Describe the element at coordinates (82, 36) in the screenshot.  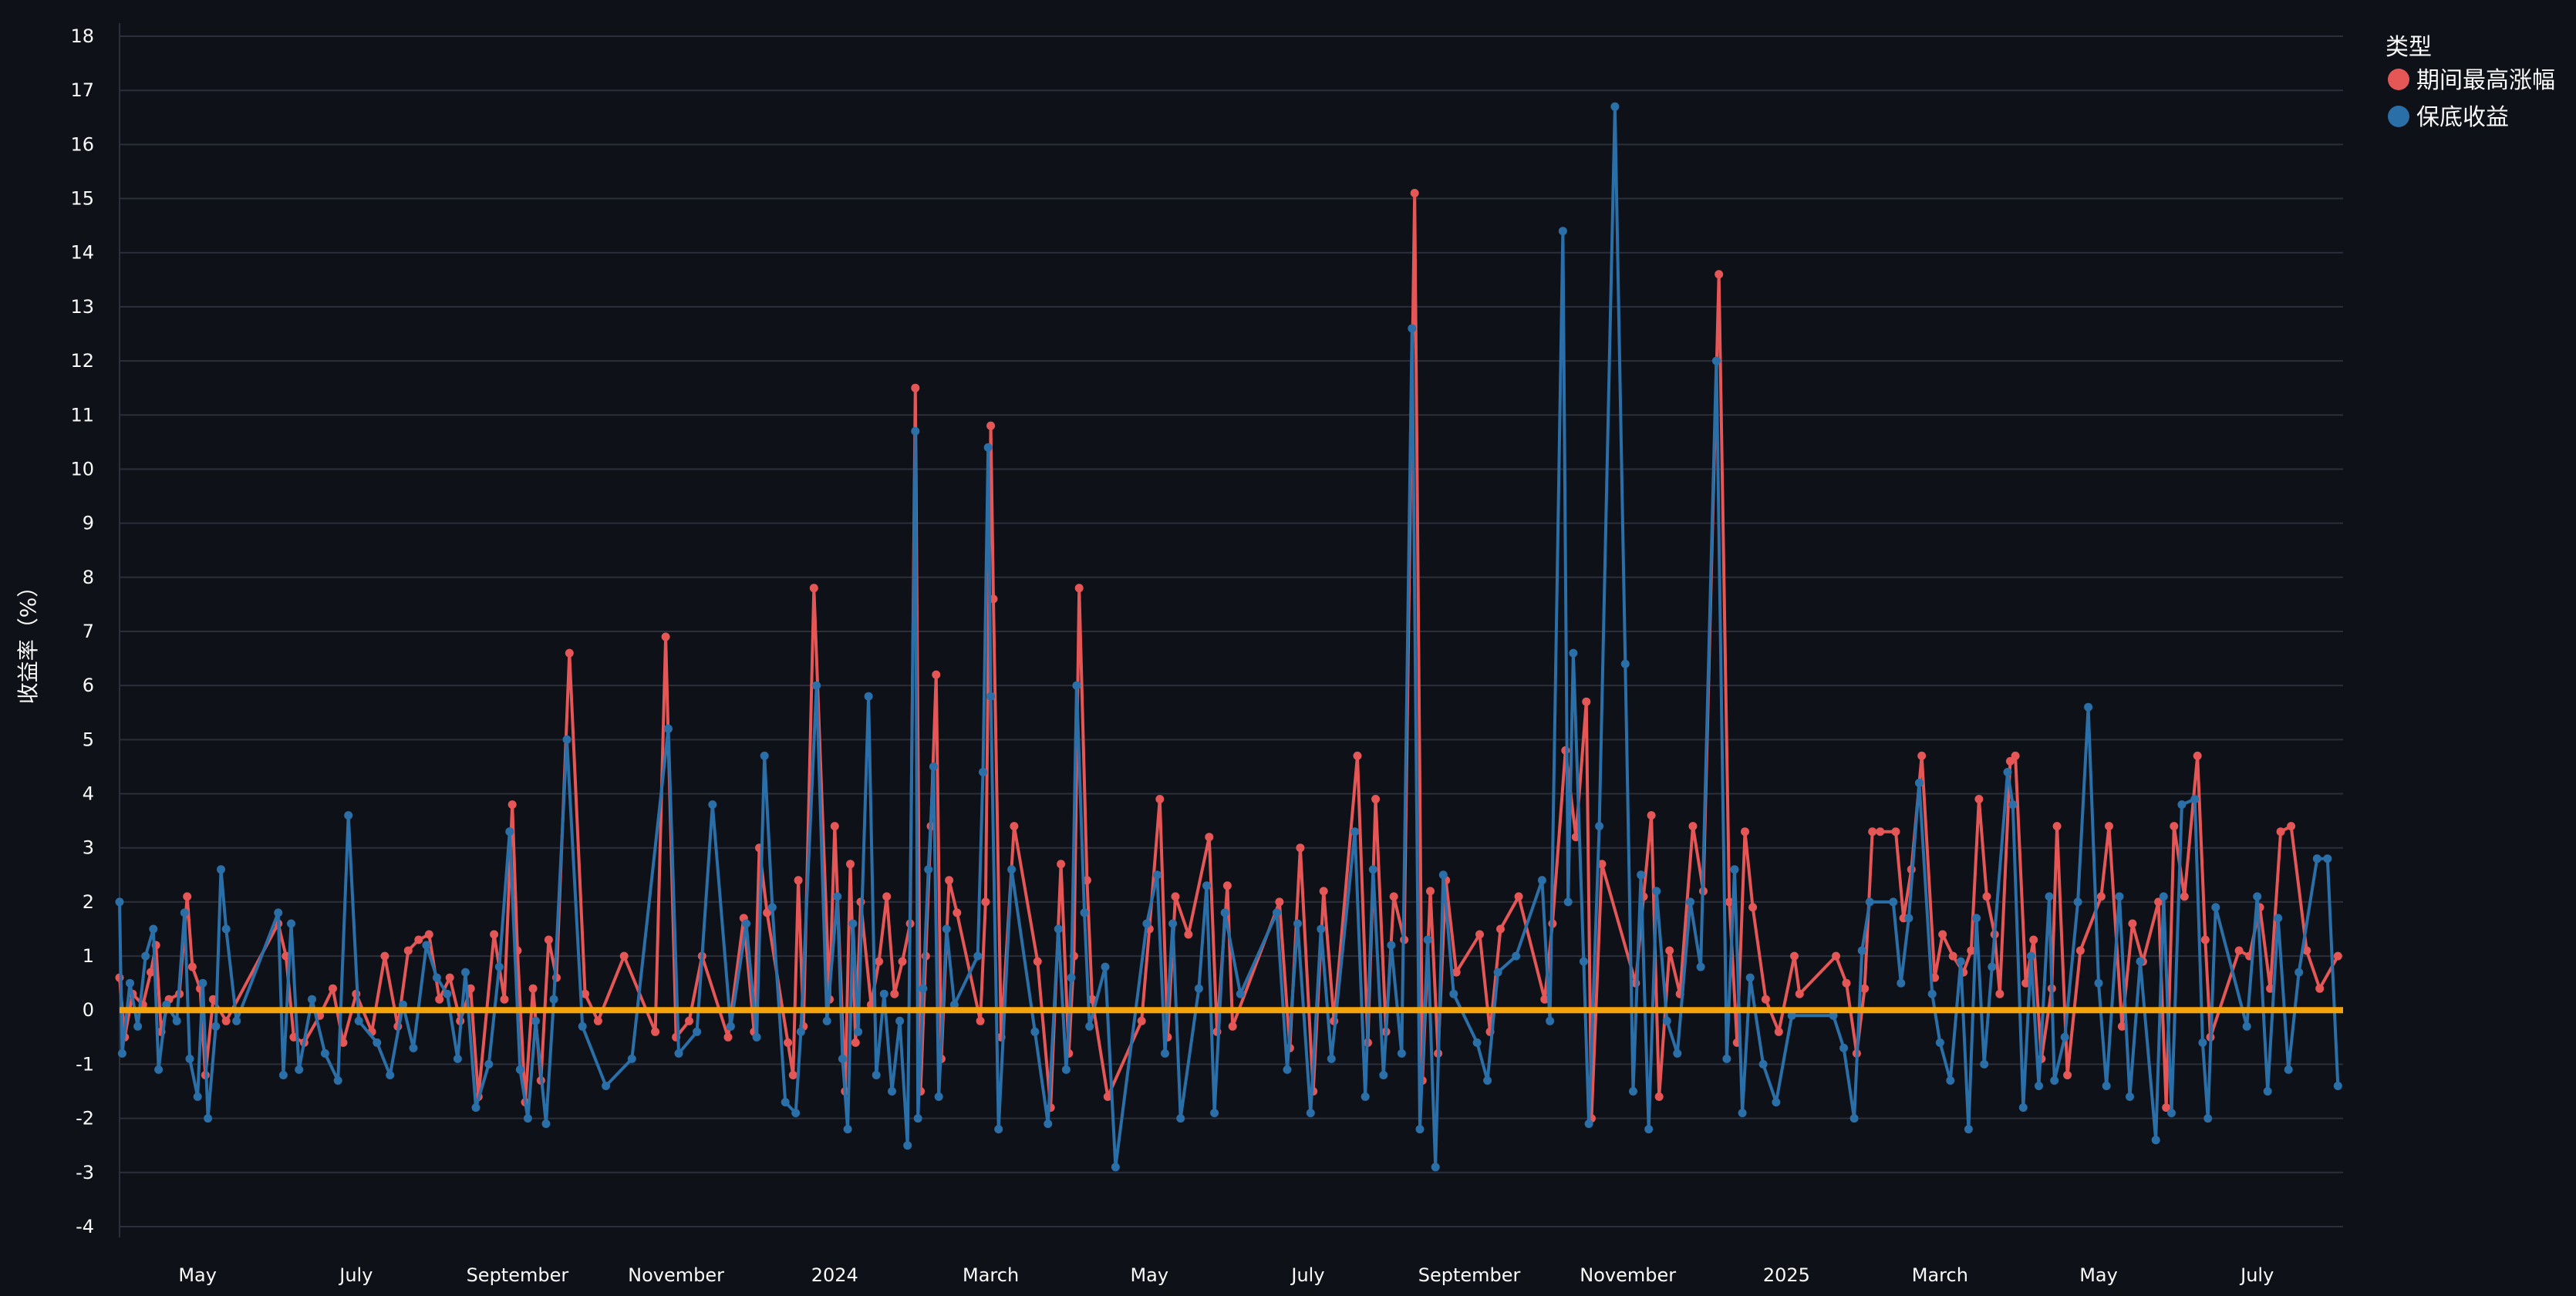
I see `y-tick-label: 18` at that location.